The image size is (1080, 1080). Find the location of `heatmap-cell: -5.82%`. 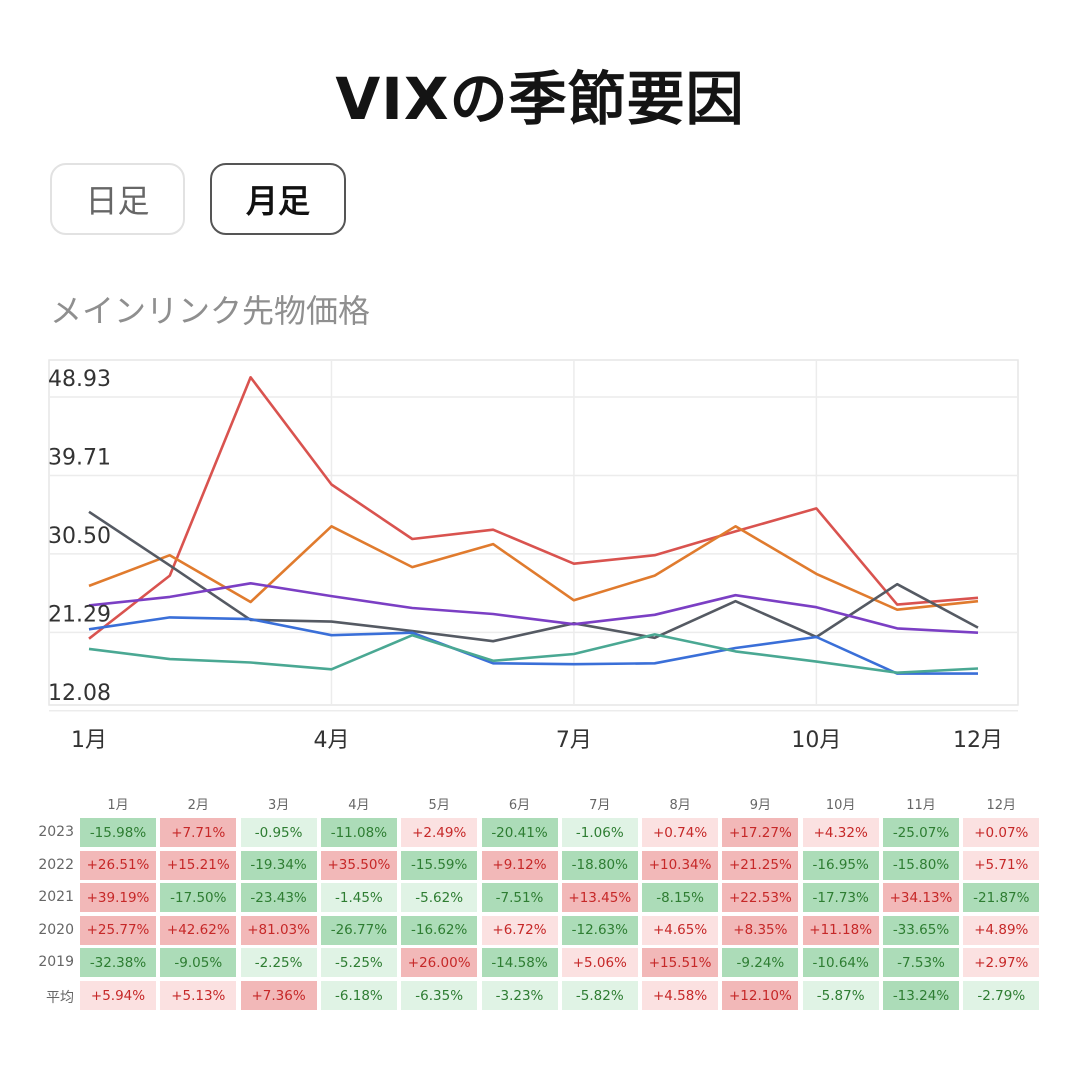

heatmap-cell: -5.82% is located at coordinates (599, 995).